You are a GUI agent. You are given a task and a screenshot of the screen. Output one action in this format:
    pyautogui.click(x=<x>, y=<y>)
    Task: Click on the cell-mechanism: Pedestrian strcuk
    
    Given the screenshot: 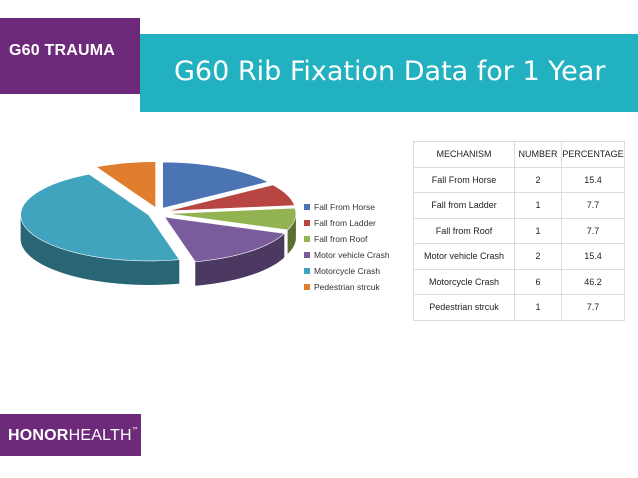 What is the action you would take?
    pyautogui.click(x=464, y=307)
    